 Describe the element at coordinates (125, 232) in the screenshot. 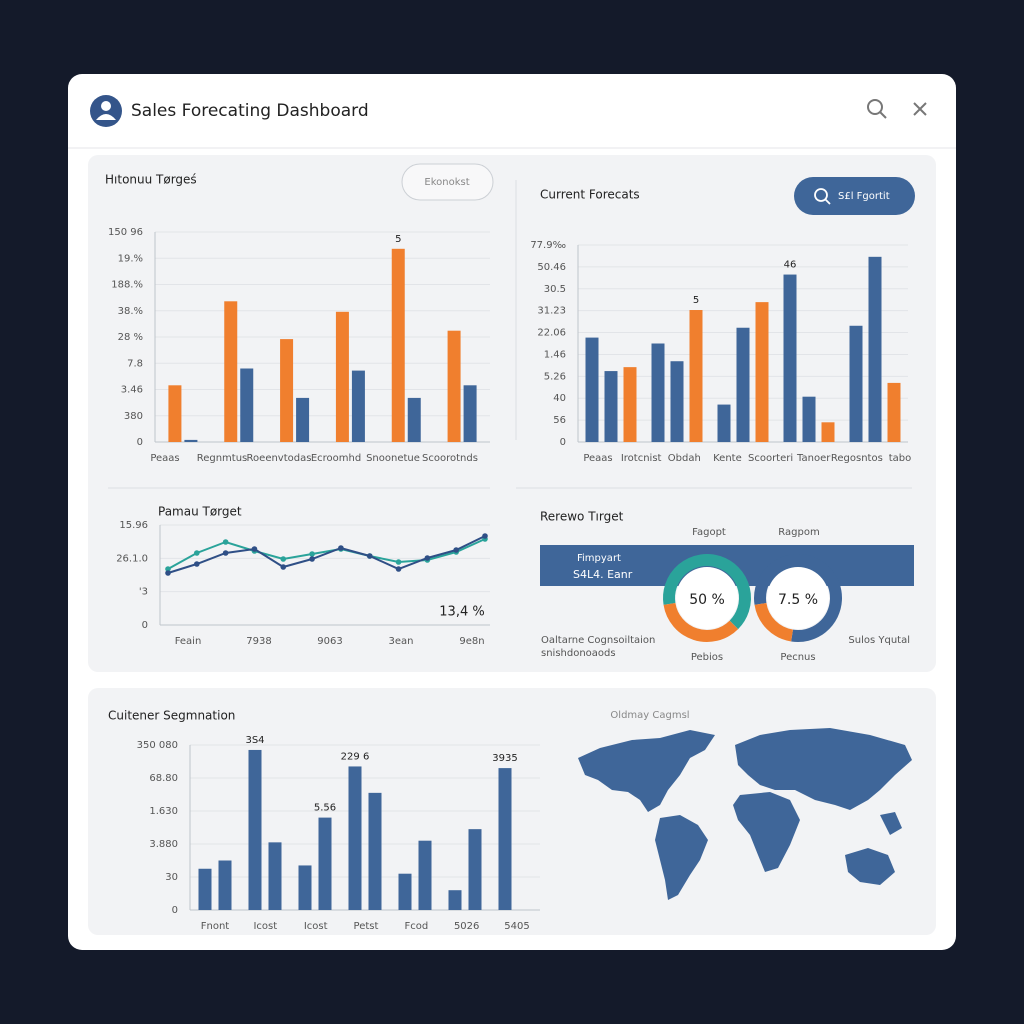

I see `y-tick-label: 150 96` at that location.